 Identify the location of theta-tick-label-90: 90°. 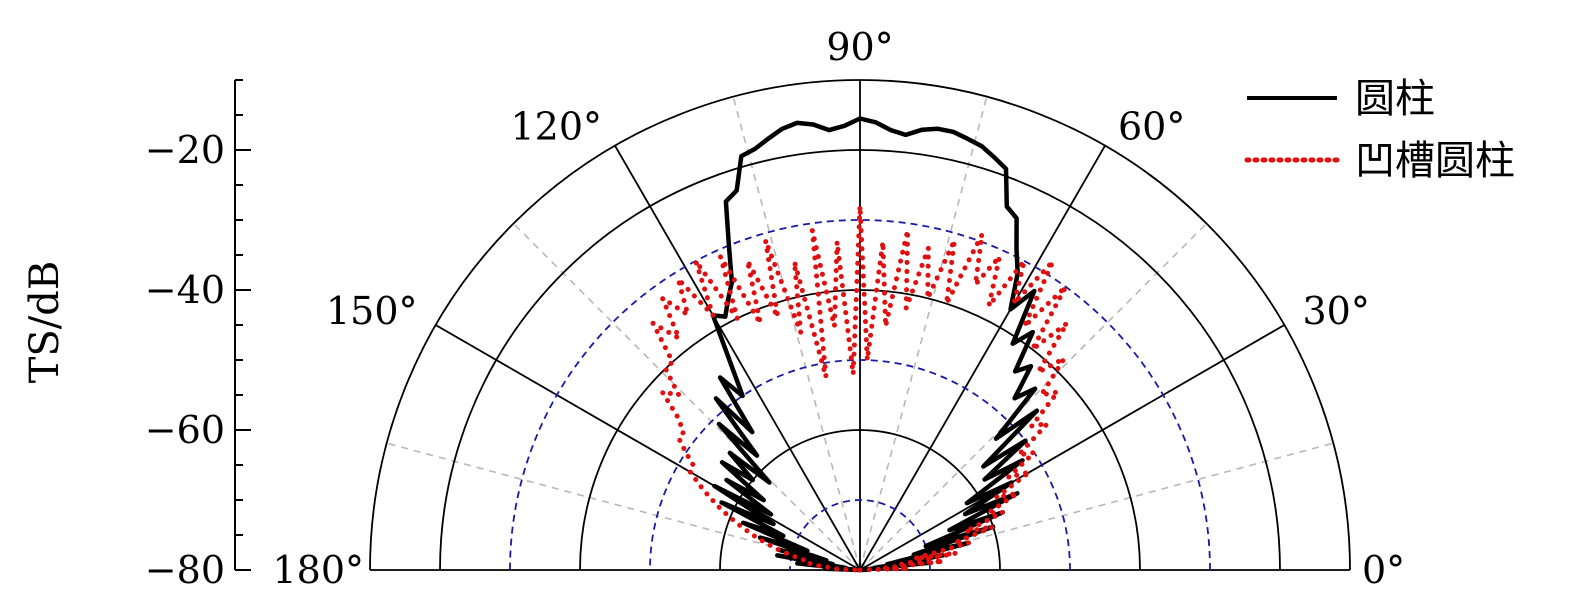
(859, 47).